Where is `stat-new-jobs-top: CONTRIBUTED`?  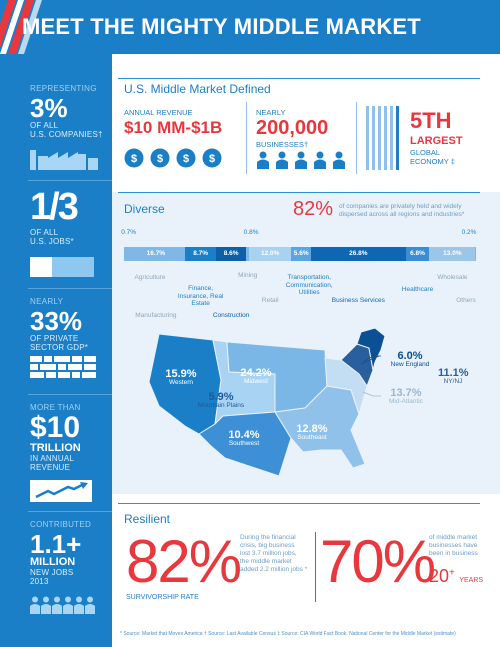
stat-new-jobs-top: CONTRIBUTED is located at coordinates (61, 524).